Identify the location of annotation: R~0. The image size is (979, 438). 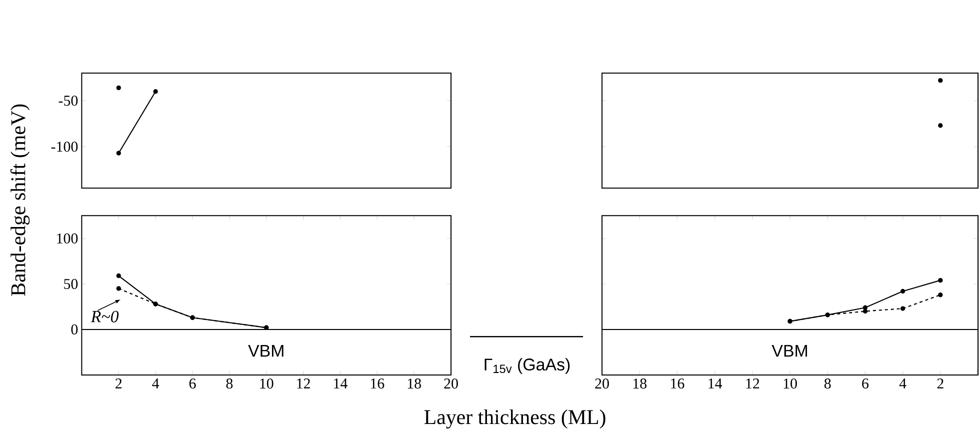
(104, 316).